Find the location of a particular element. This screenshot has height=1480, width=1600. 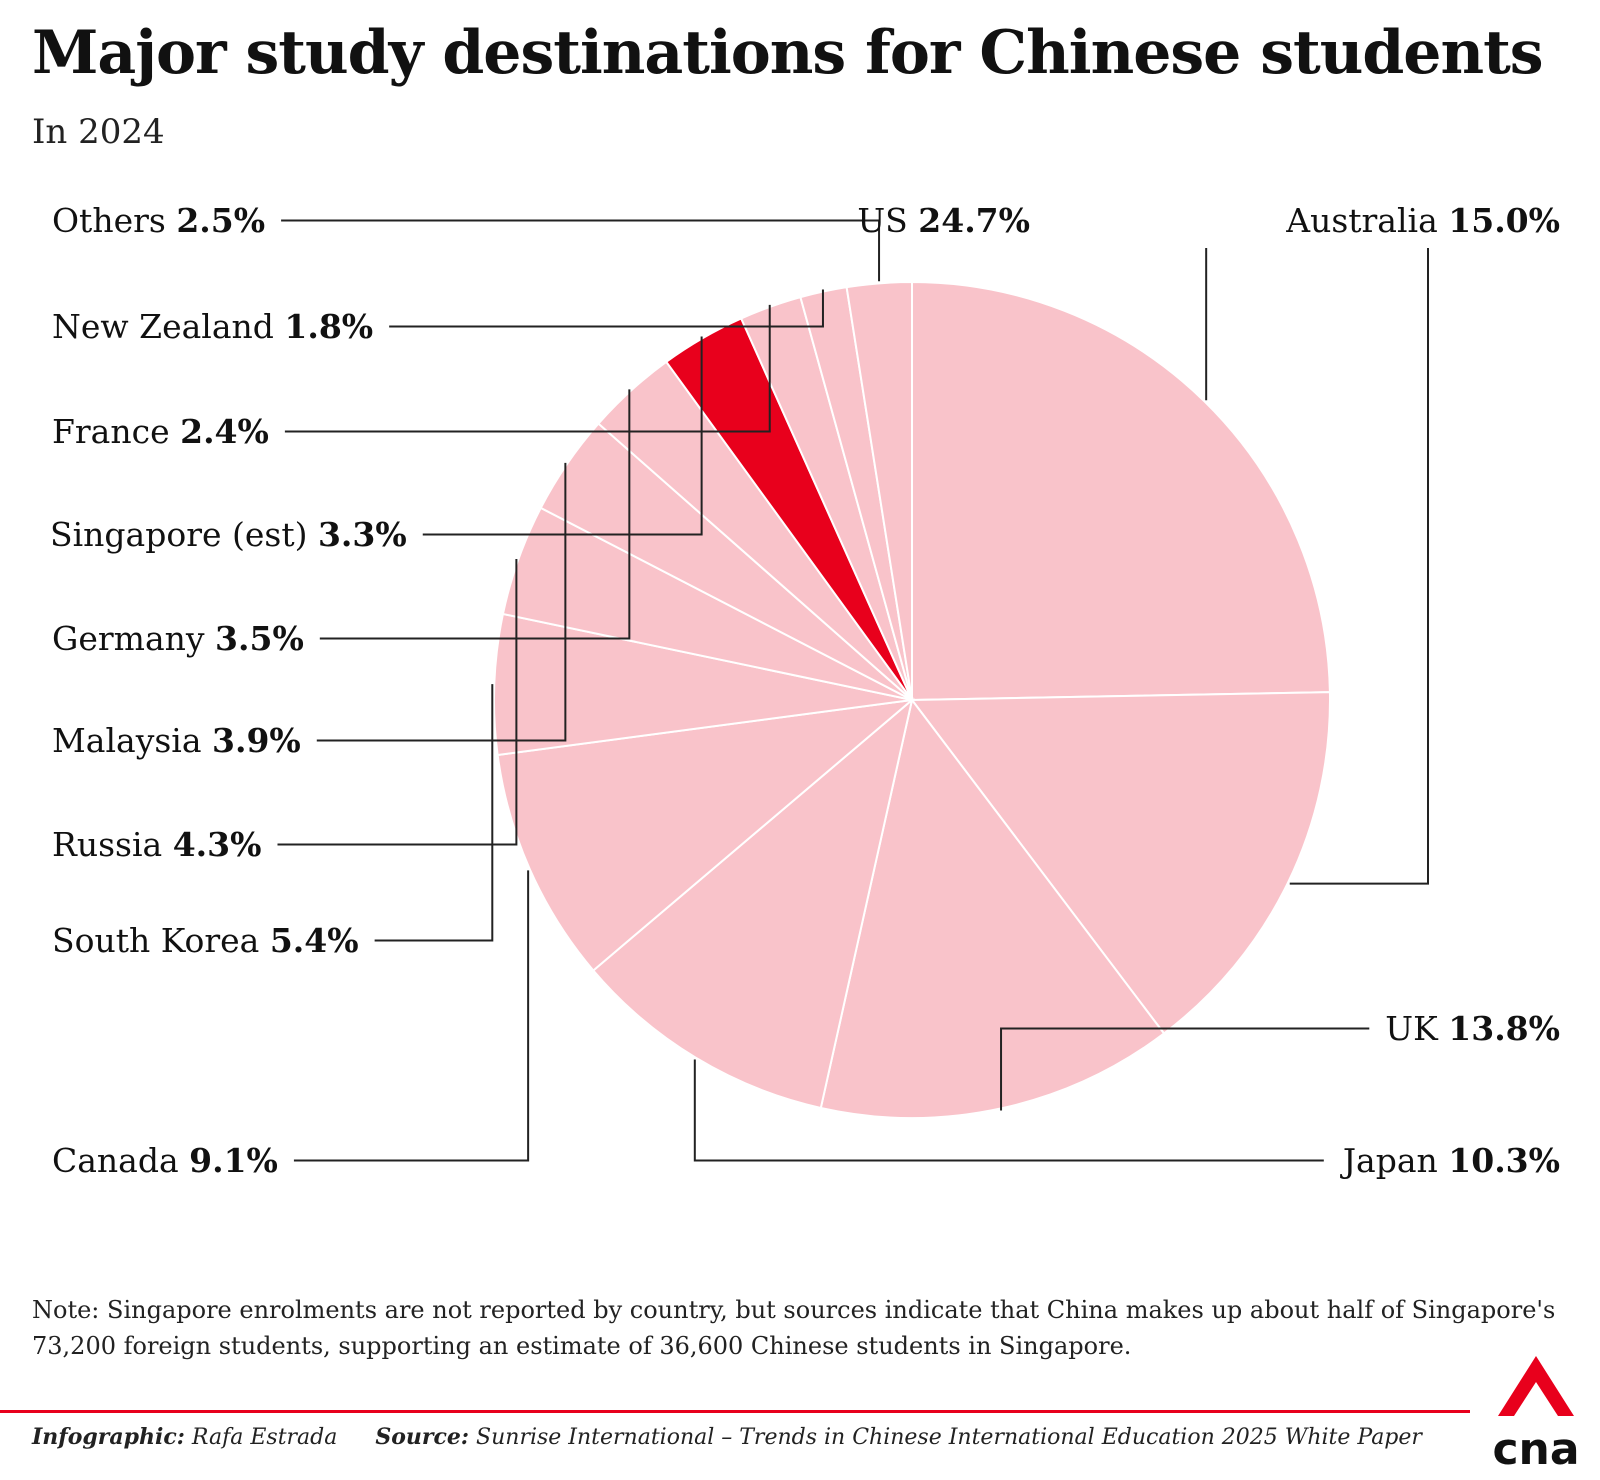

leader-line-russia is located at coordinates (397, 702).